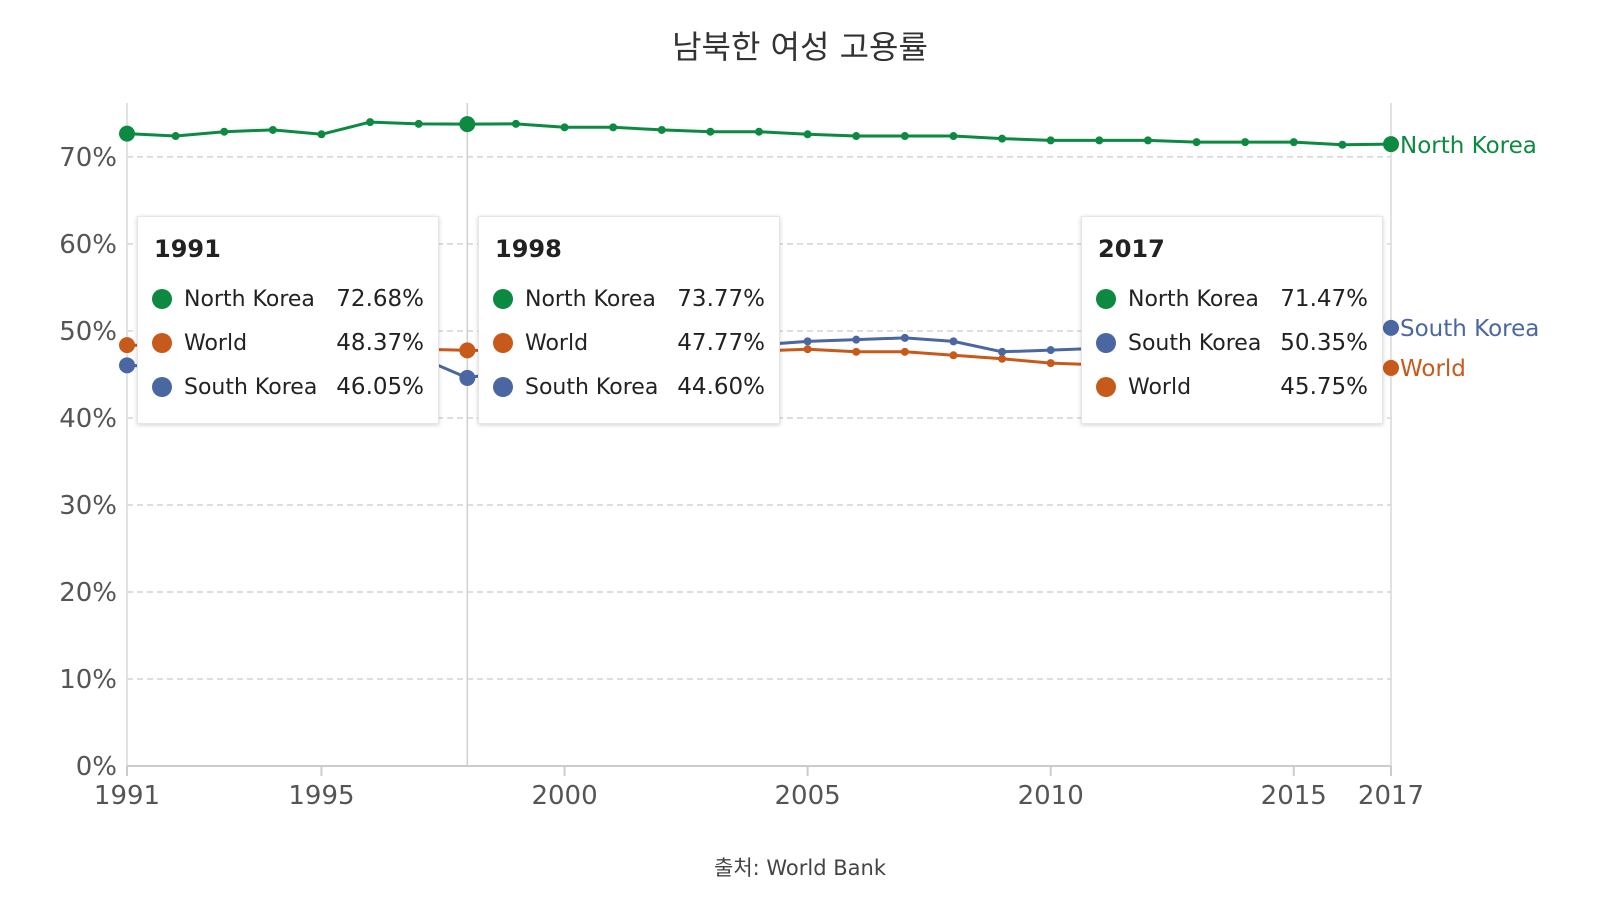 Image resolution: width=1600 pixels, height=900 pixels. I want to click on x-tick-label: 2000, so click(564, 796).